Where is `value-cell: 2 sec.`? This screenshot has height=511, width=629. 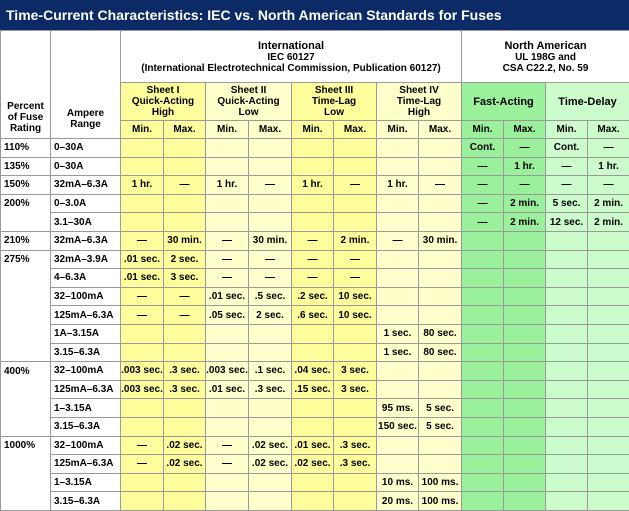 value-cell: 2 sec. is located at coordinates (185, 259).